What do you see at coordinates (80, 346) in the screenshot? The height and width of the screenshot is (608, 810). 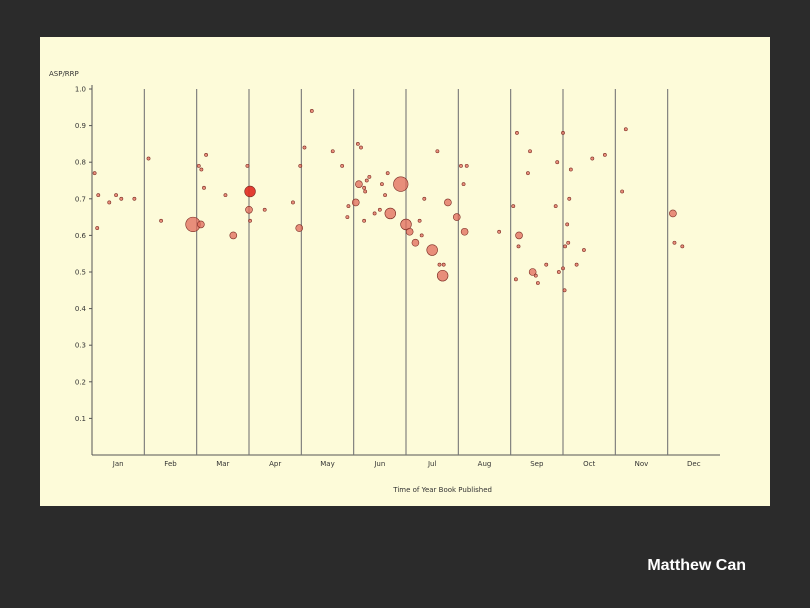 I see `y-tick-label: 0.3` at bounding box center [80, 346].